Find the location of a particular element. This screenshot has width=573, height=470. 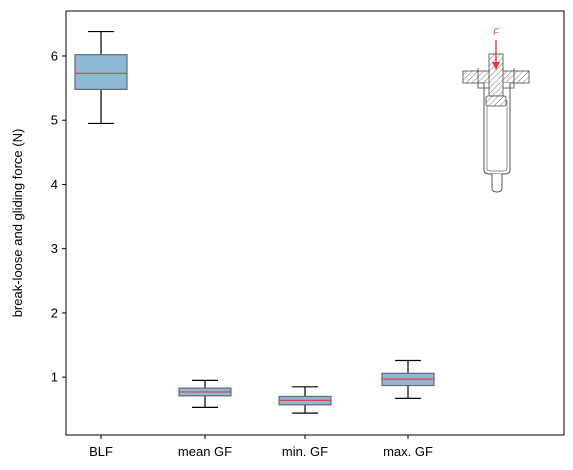

x-tick-label: max. GF is located at coordinates (408, 451).